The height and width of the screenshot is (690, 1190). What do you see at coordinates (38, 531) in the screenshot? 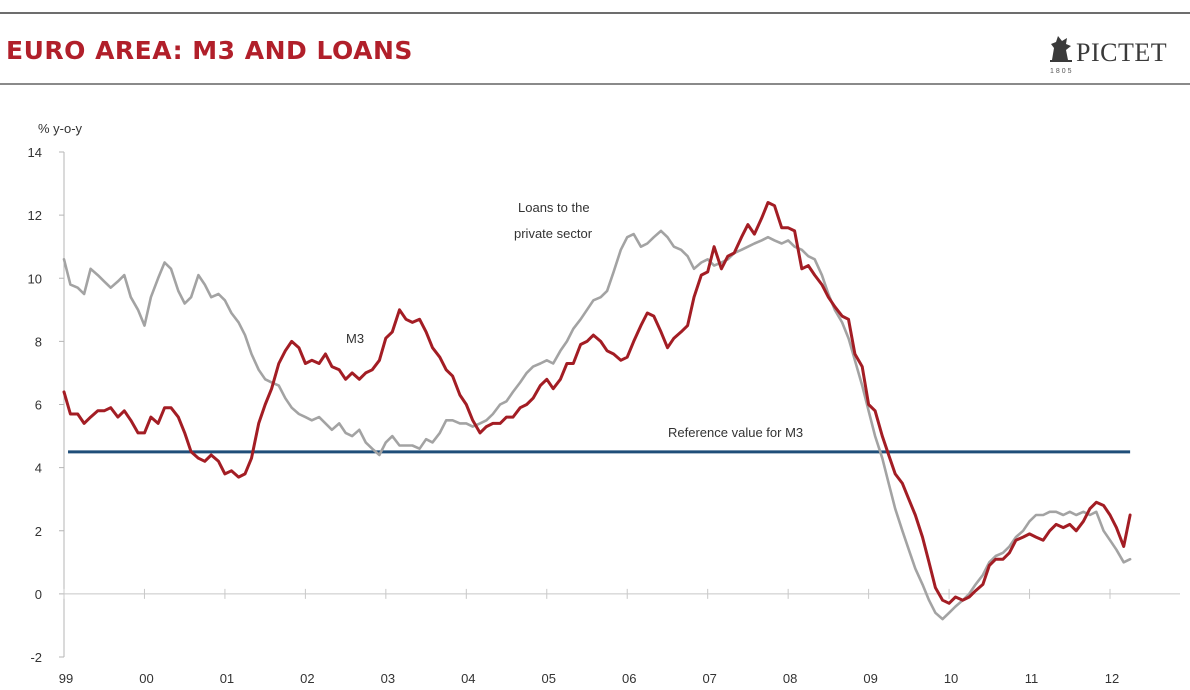
I see `y-tick-label-2: 2` at bounding box center [38, 531].